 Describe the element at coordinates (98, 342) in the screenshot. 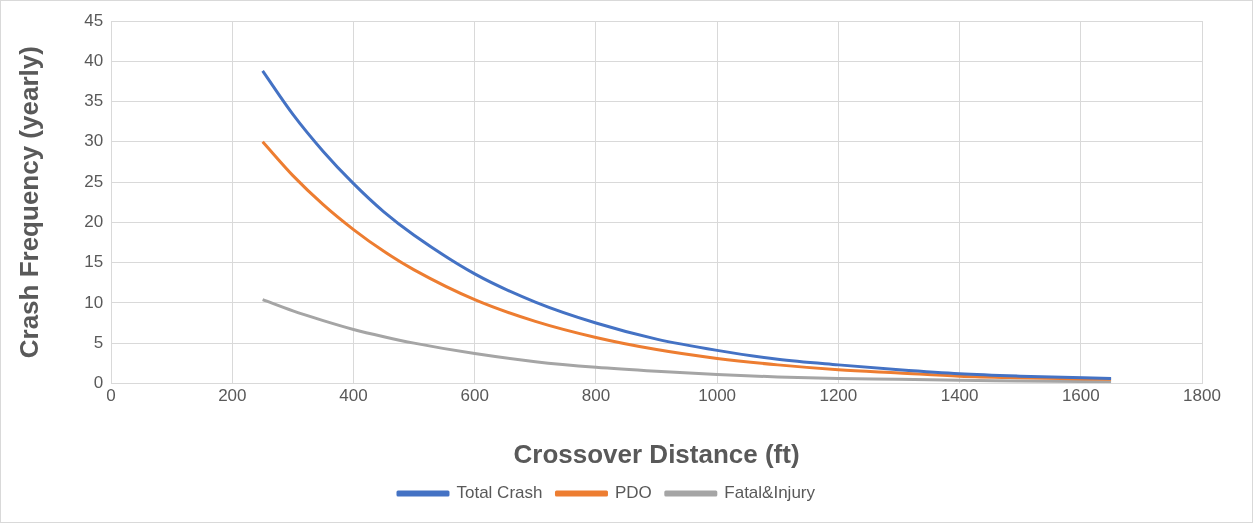

I see `y-tick-label: 5` at that location.